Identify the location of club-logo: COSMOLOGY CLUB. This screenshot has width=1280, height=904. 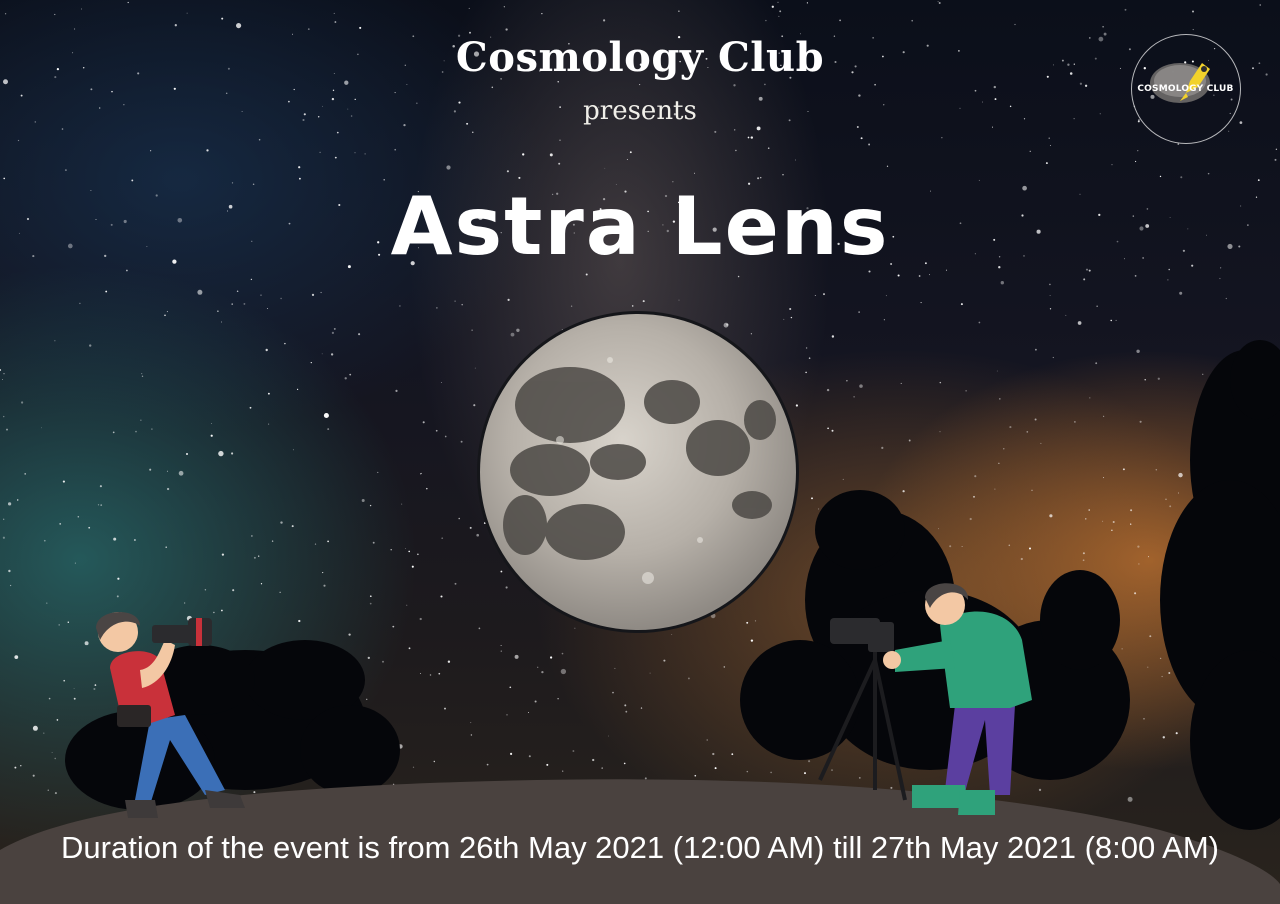
(1186, 89).